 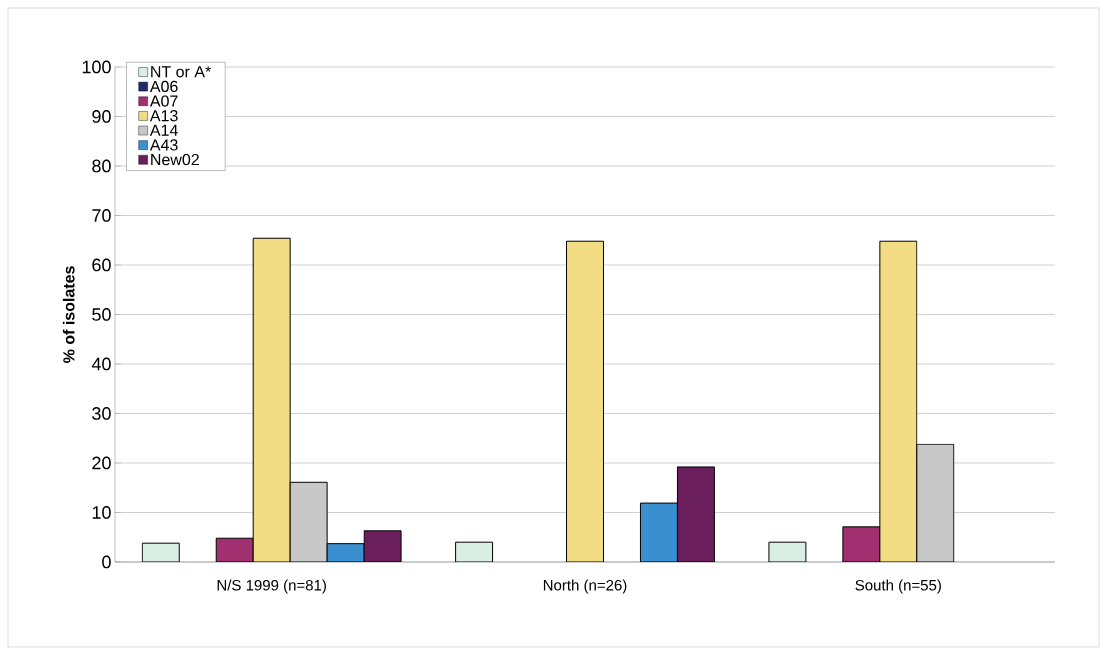 I want to click on y-tick-label: 100, so click(x=96, y=67).